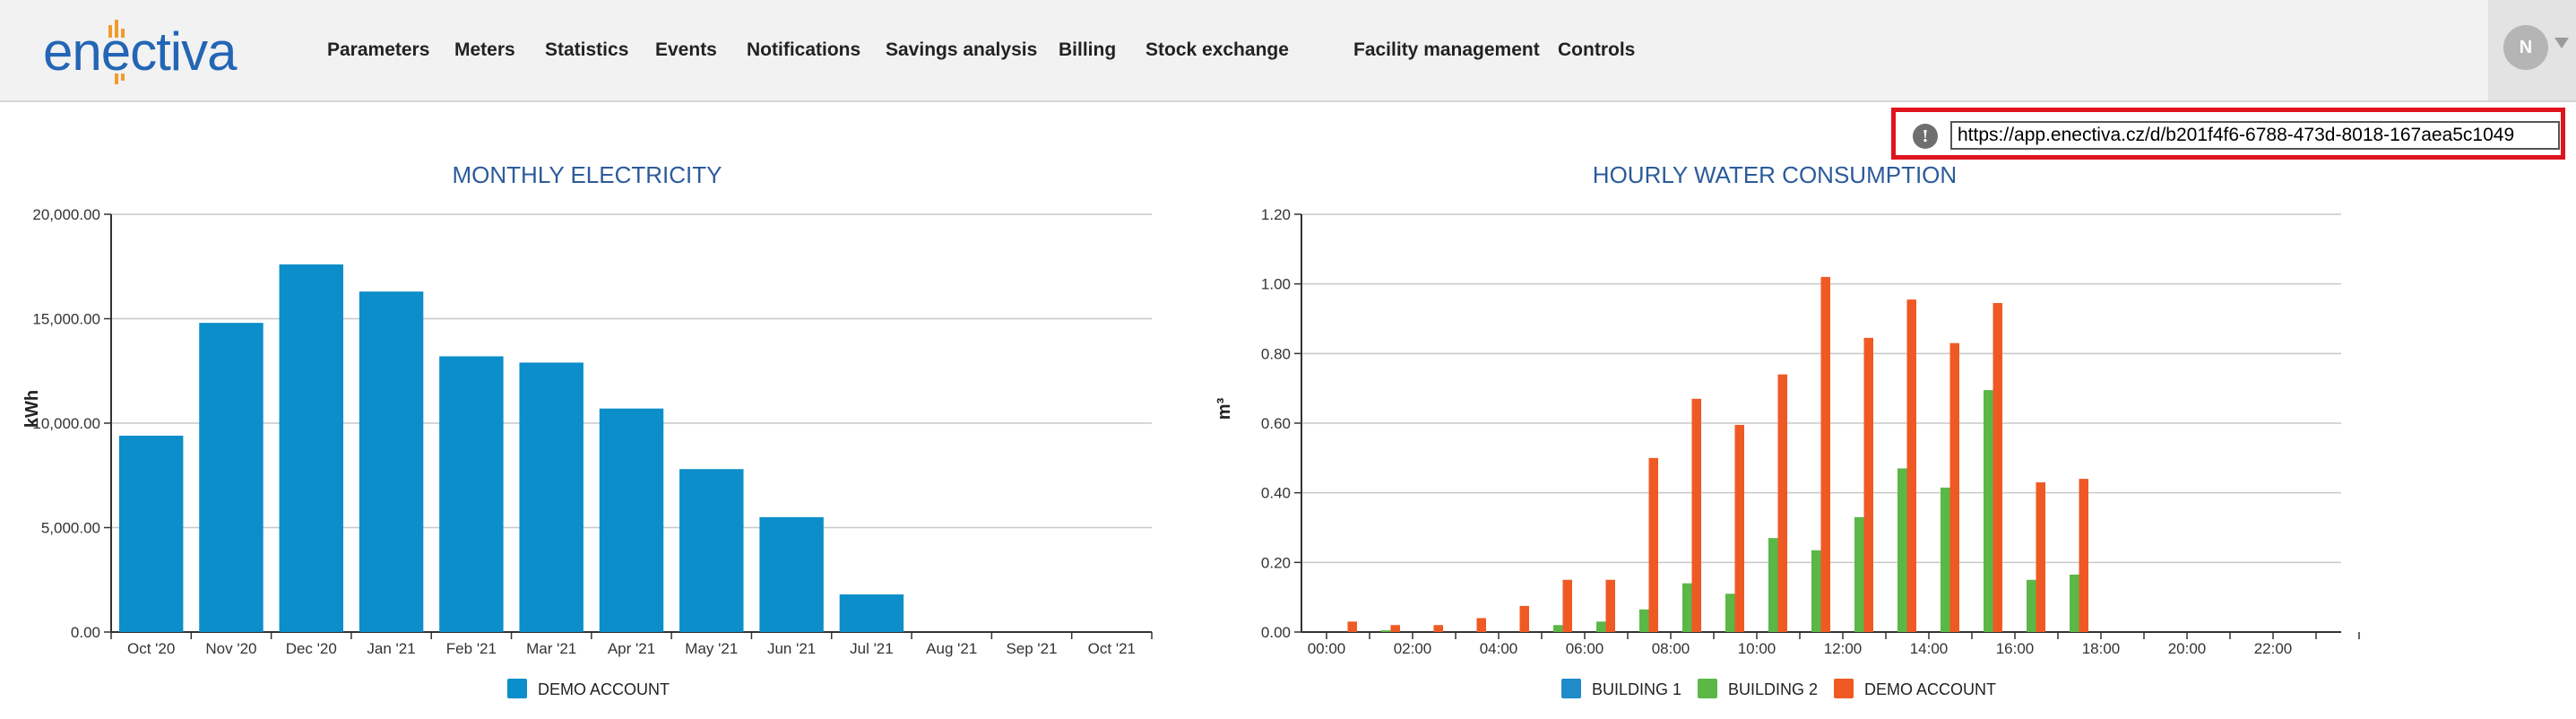 This screenshot has height=719, width=2576. What do you see at coordinates (951, 648) in the screenshot?
I see `x-tick-label: Aug '21` at bounding box center [951, 648].